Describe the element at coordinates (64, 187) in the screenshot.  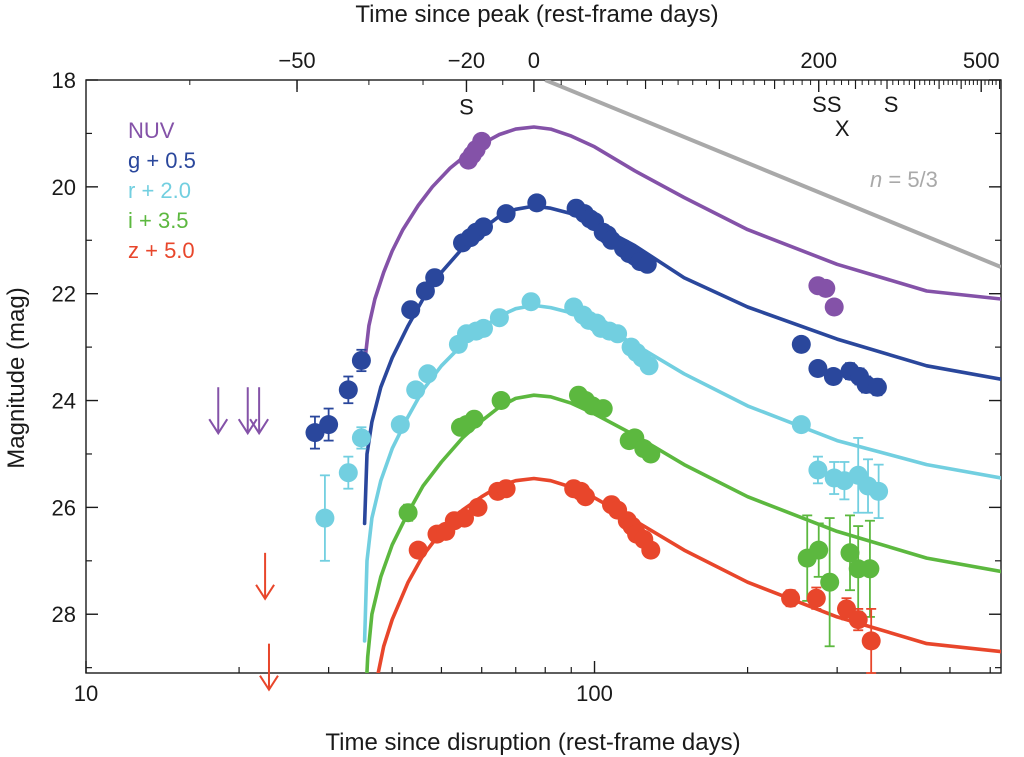
I see `y-tick-label: 20` at that location.